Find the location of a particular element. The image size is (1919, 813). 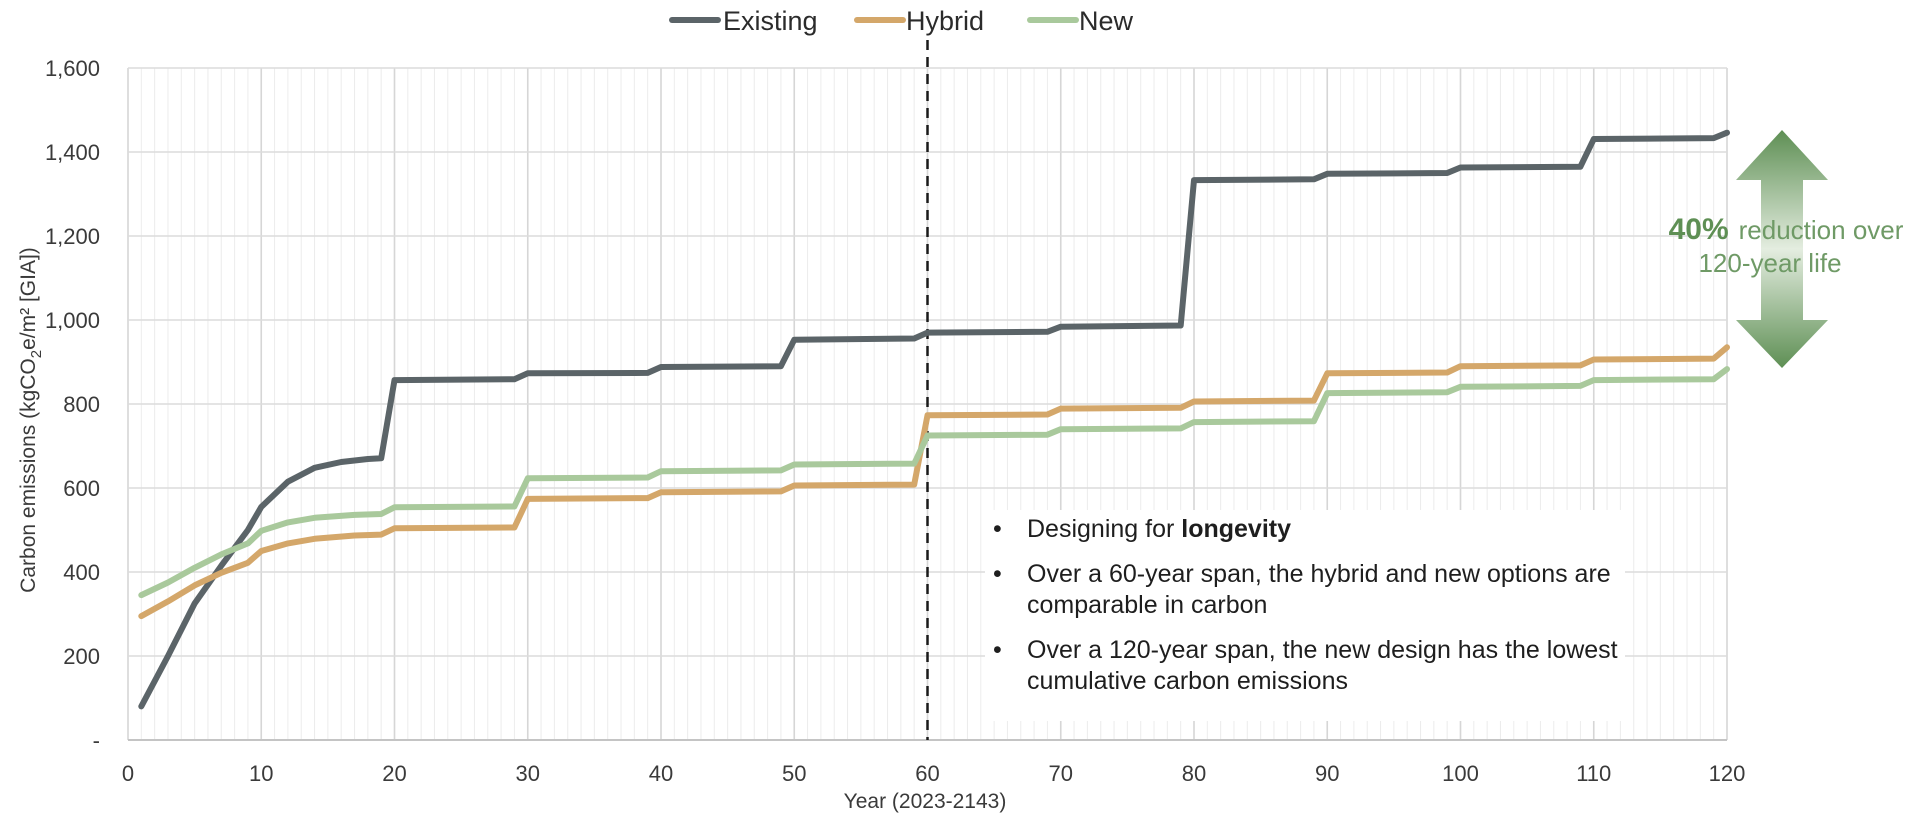

y-axis-ticks: - 200 400 600 800 1,000 1,200 1,400 1,600 is located at coordinates (72, 404).